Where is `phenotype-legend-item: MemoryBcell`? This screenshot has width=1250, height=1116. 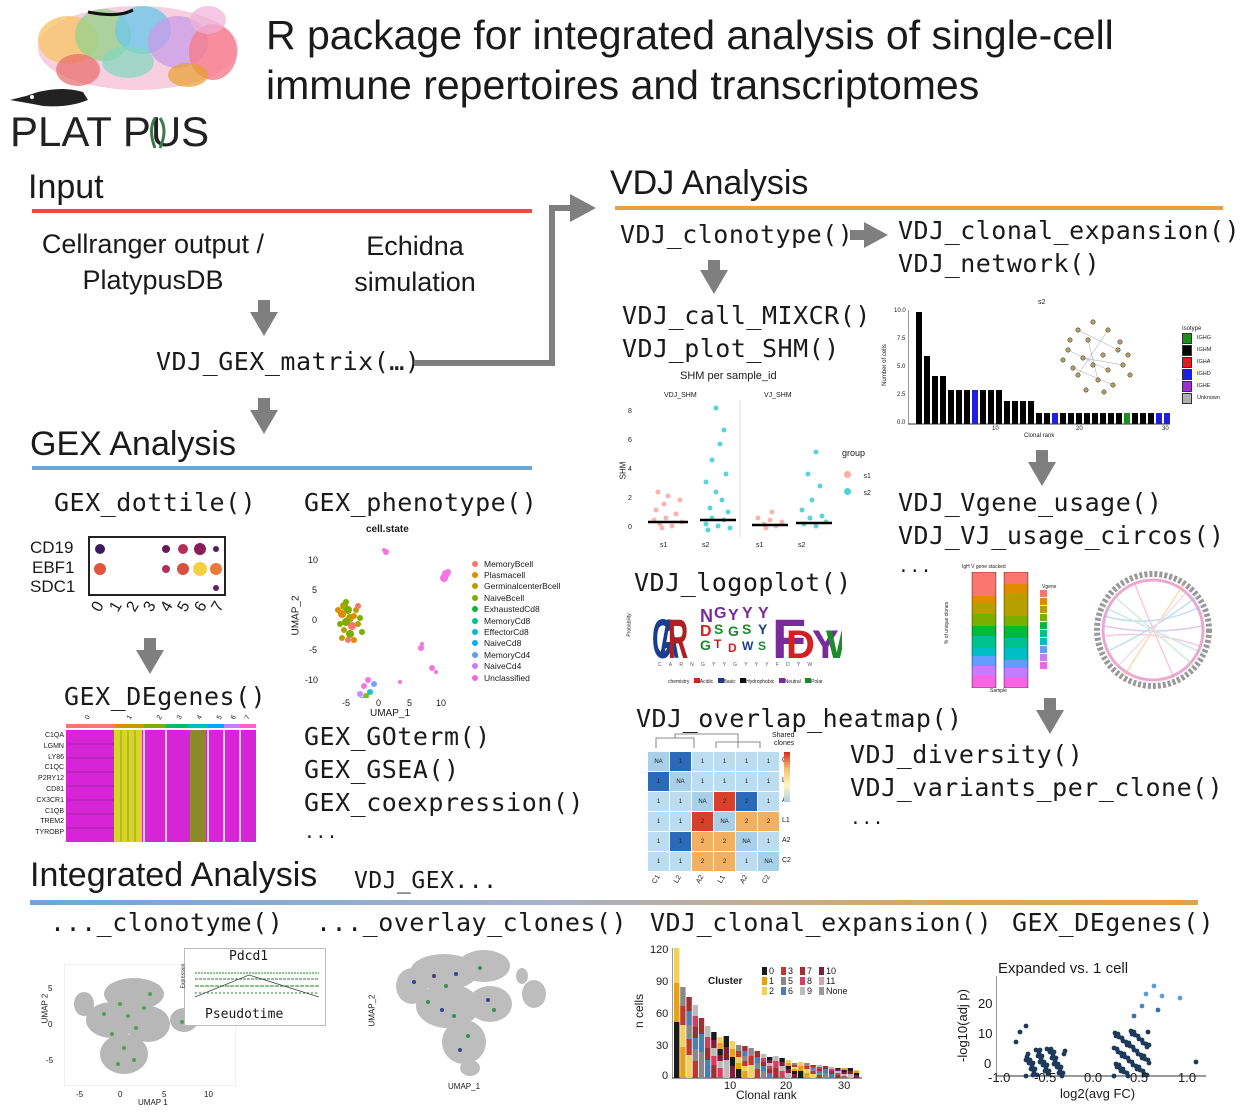
phenotype-legend-item: MemoryBcell is located at coordinates (531, 563).